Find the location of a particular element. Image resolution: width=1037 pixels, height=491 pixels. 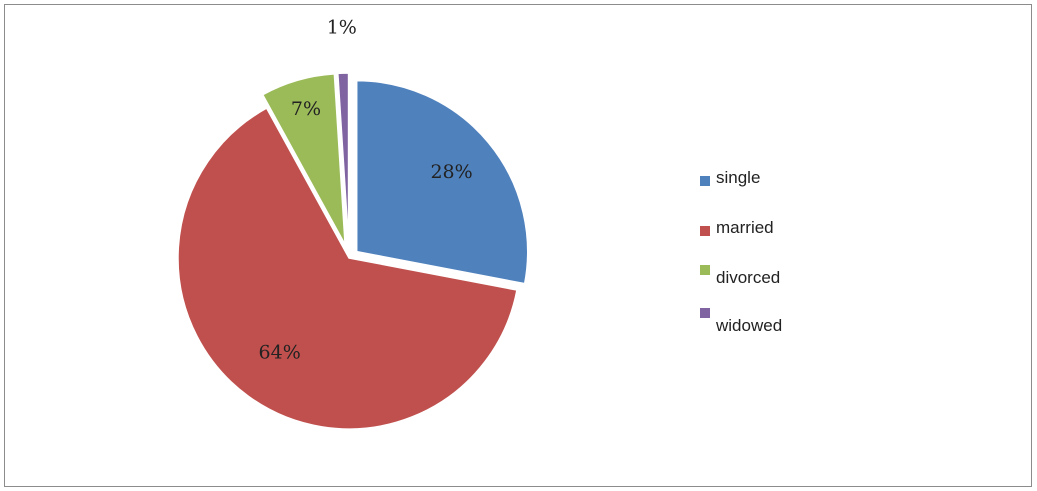

pie-slice-single is located at coordinates (442, 182).